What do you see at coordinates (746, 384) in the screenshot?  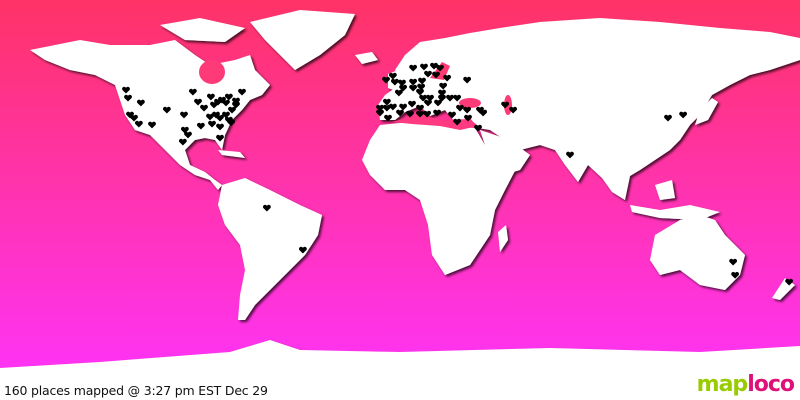 I see `maploco-logo: maploco` at bounding box center [746, 384].